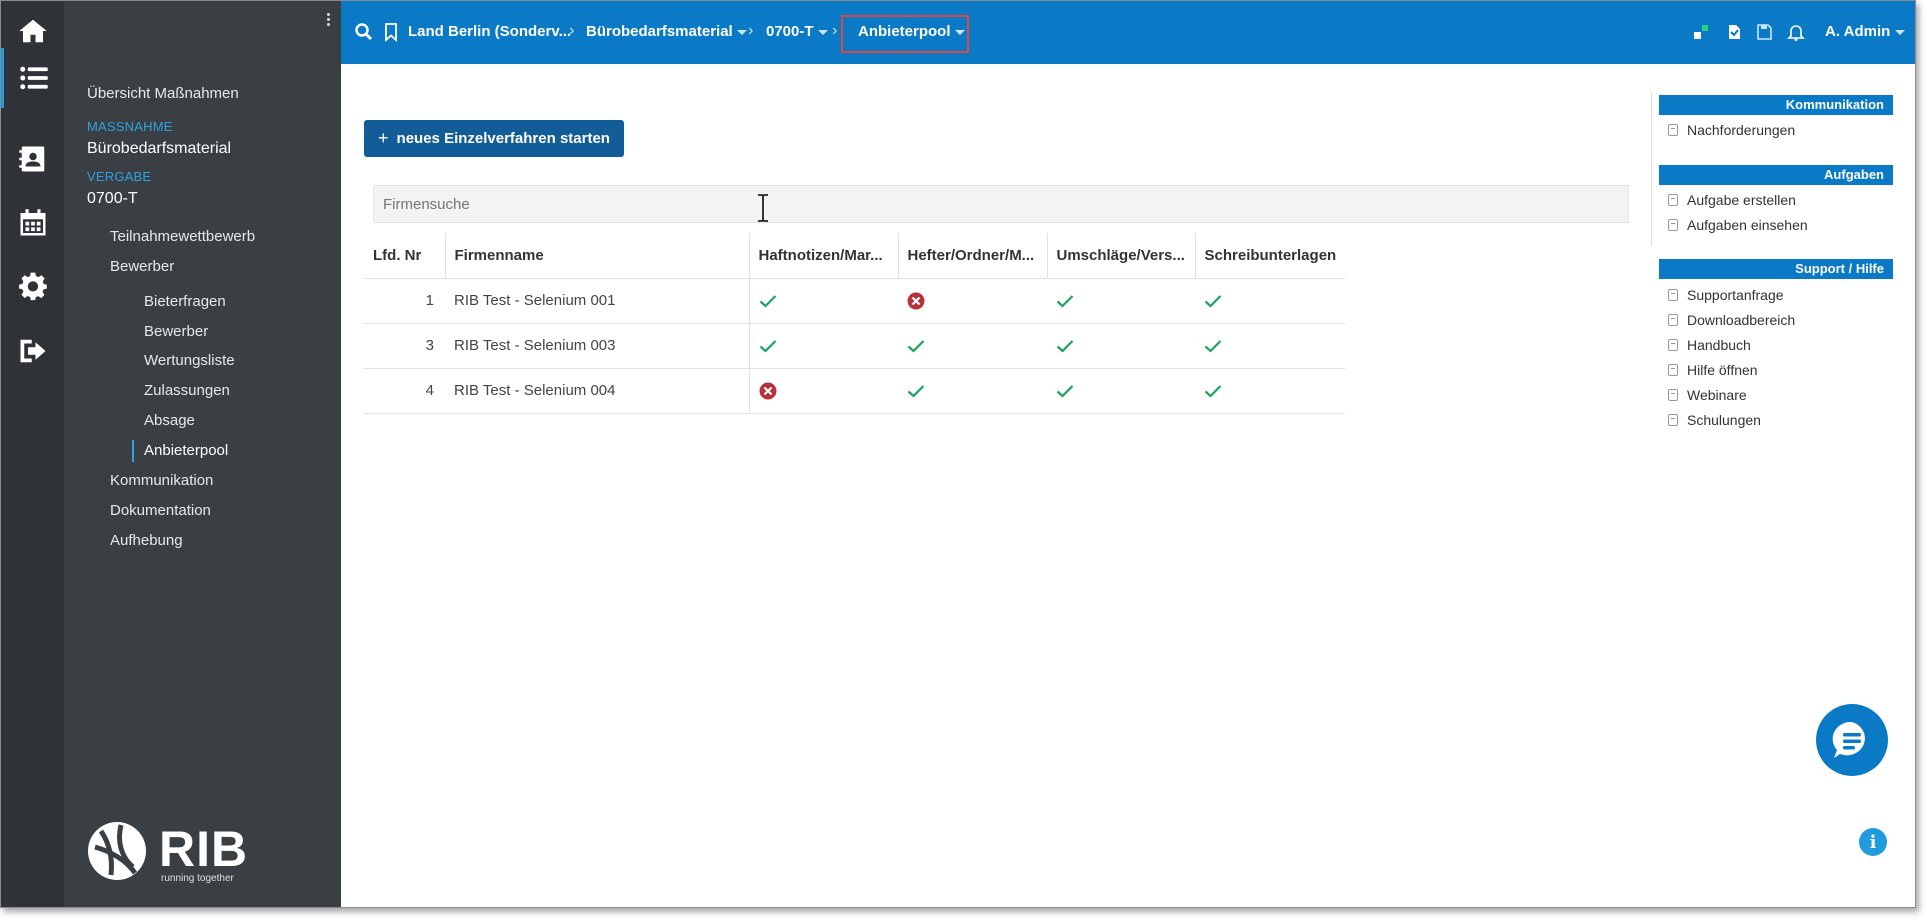  I want to click on document-button, so click(1734, 34).